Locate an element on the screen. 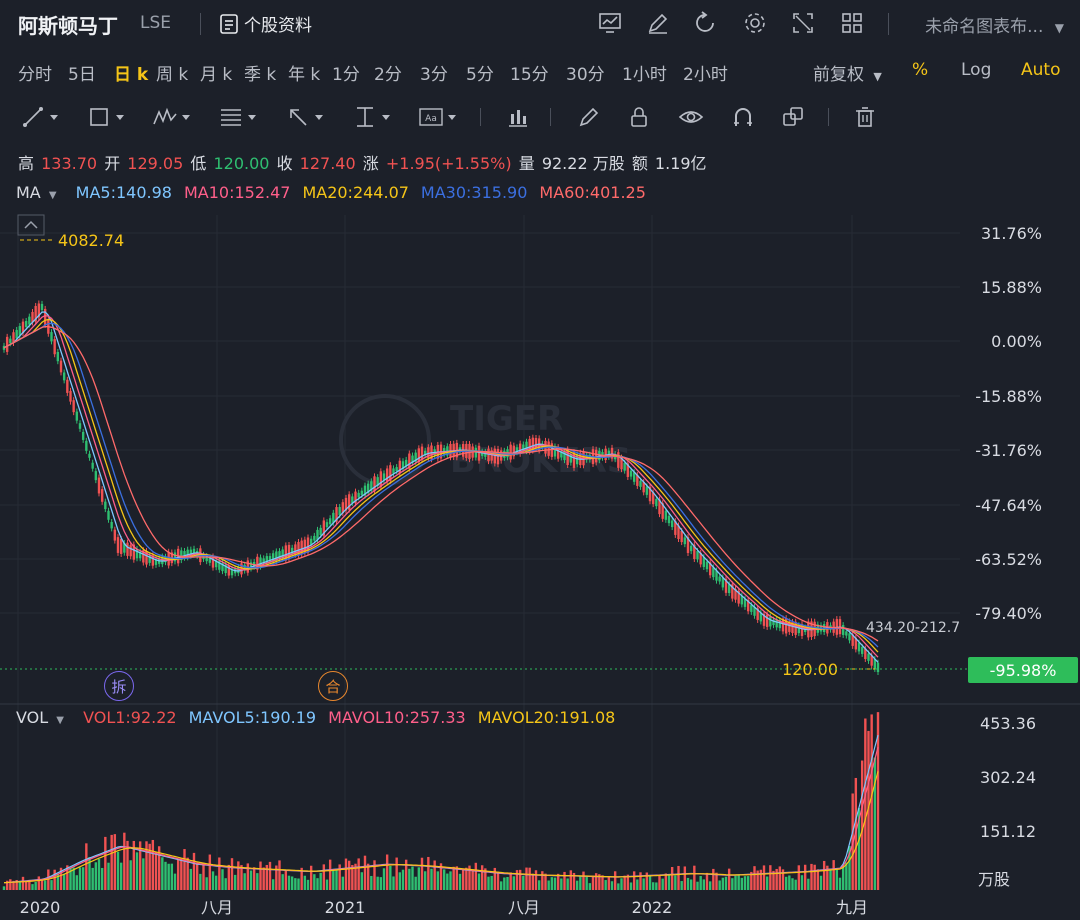 This screenshot has height=920, width=1080. indicator-tool is located at coordinates (518, 117).